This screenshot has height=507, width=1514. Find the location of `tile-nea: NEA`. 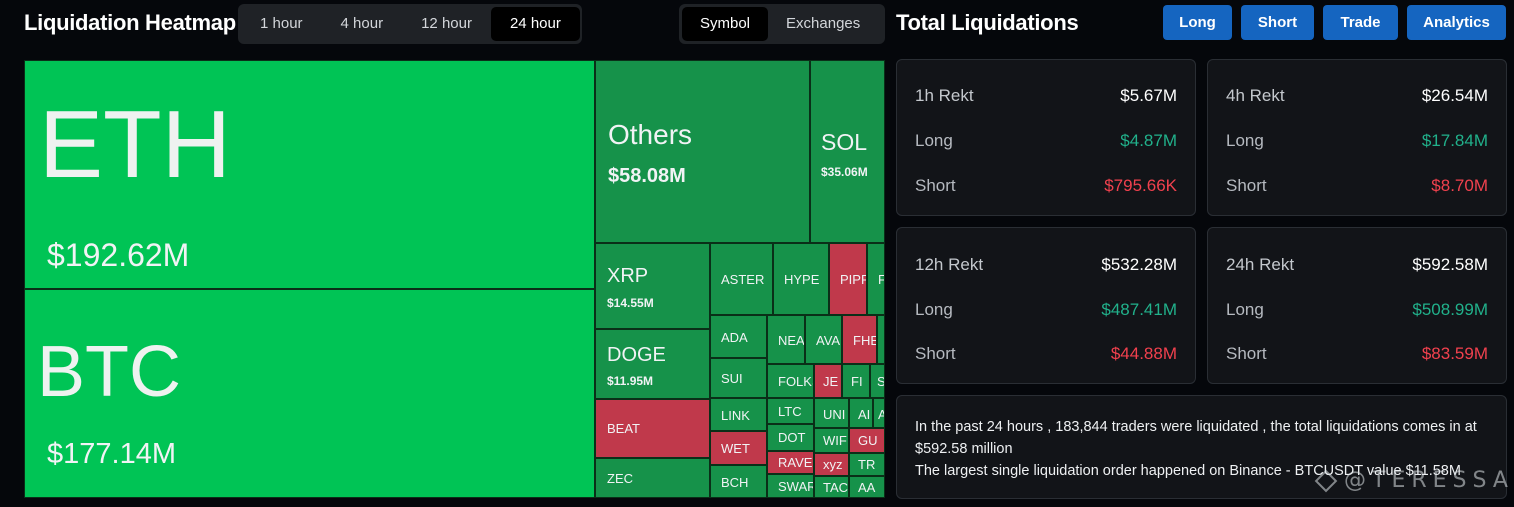

tile-nea: NEA is located at coordinates (786, 339).